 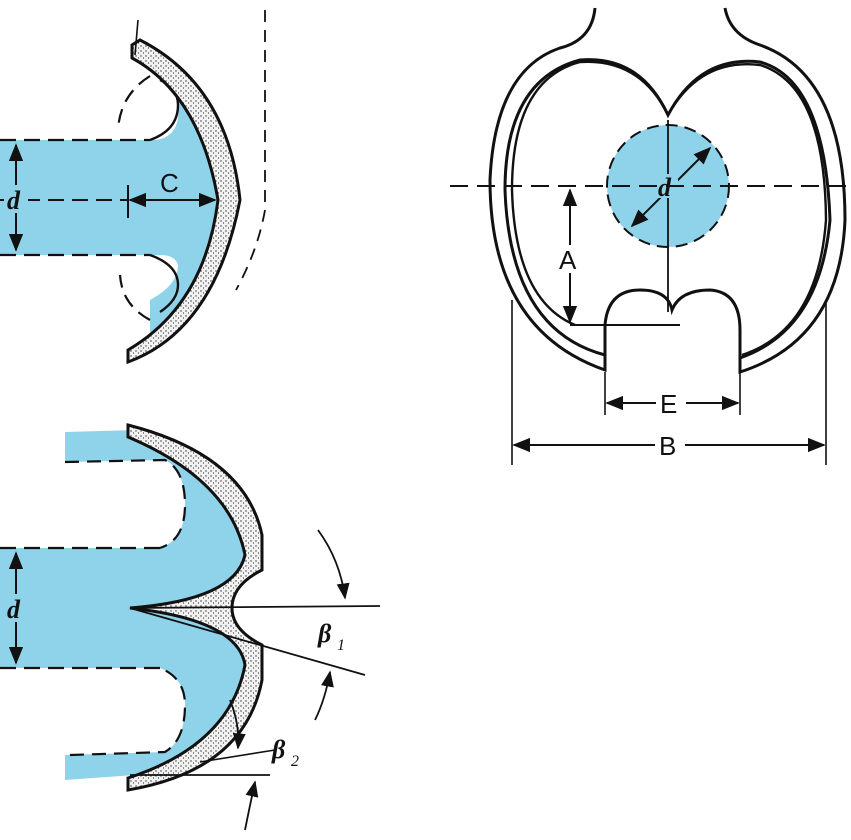 What do you see at coordinates (672, 326) in the screenshot?
I see `bucket-notch` at bounding box center [672, 326].